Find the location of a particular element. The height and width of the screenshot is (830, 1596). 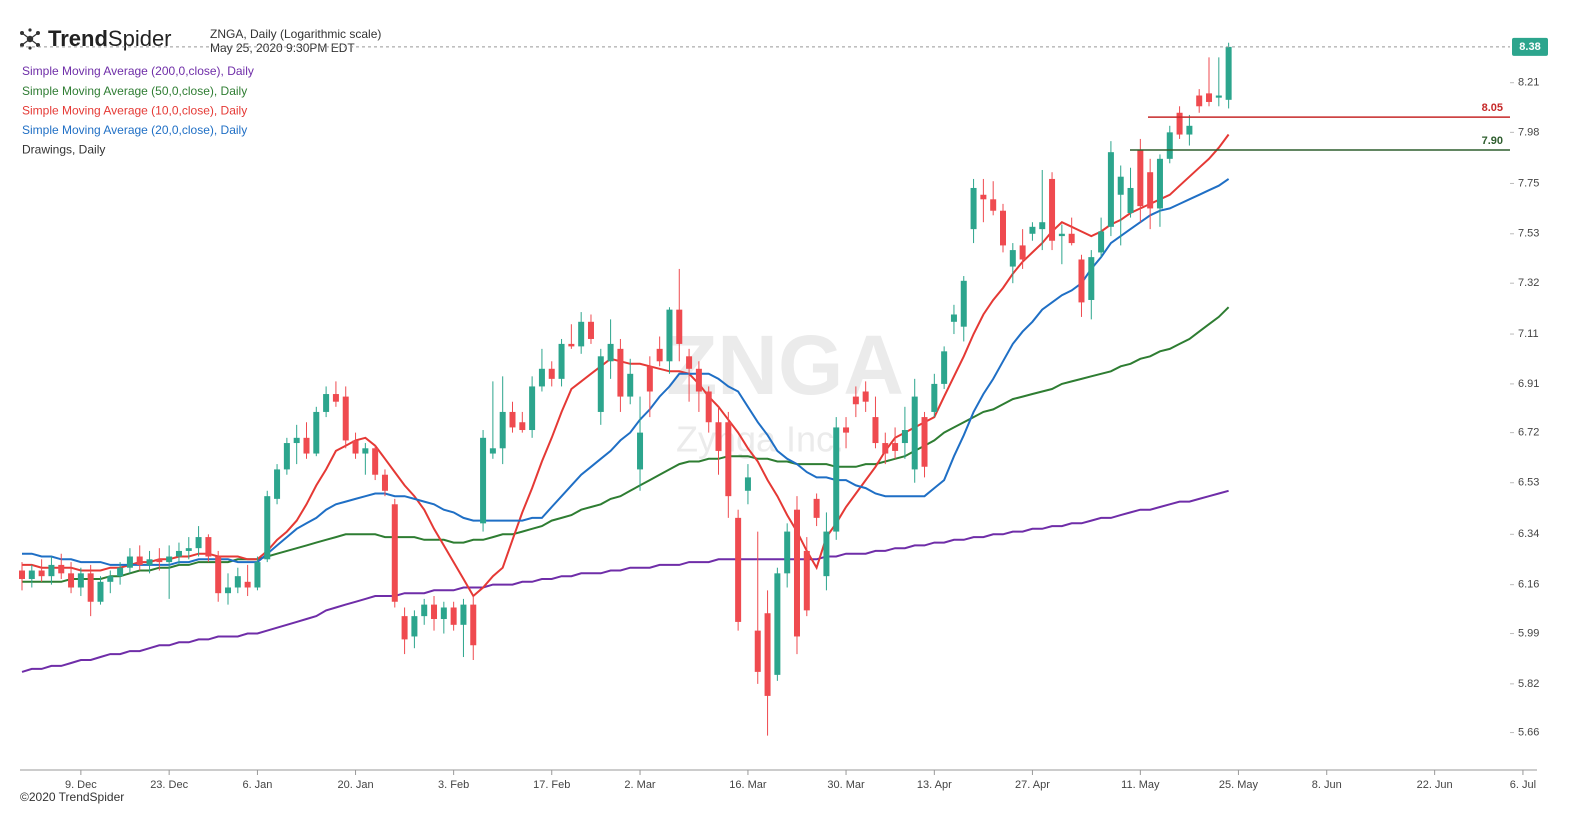

y-tick-label: 7.32 is located at coordinates (1528, 283).